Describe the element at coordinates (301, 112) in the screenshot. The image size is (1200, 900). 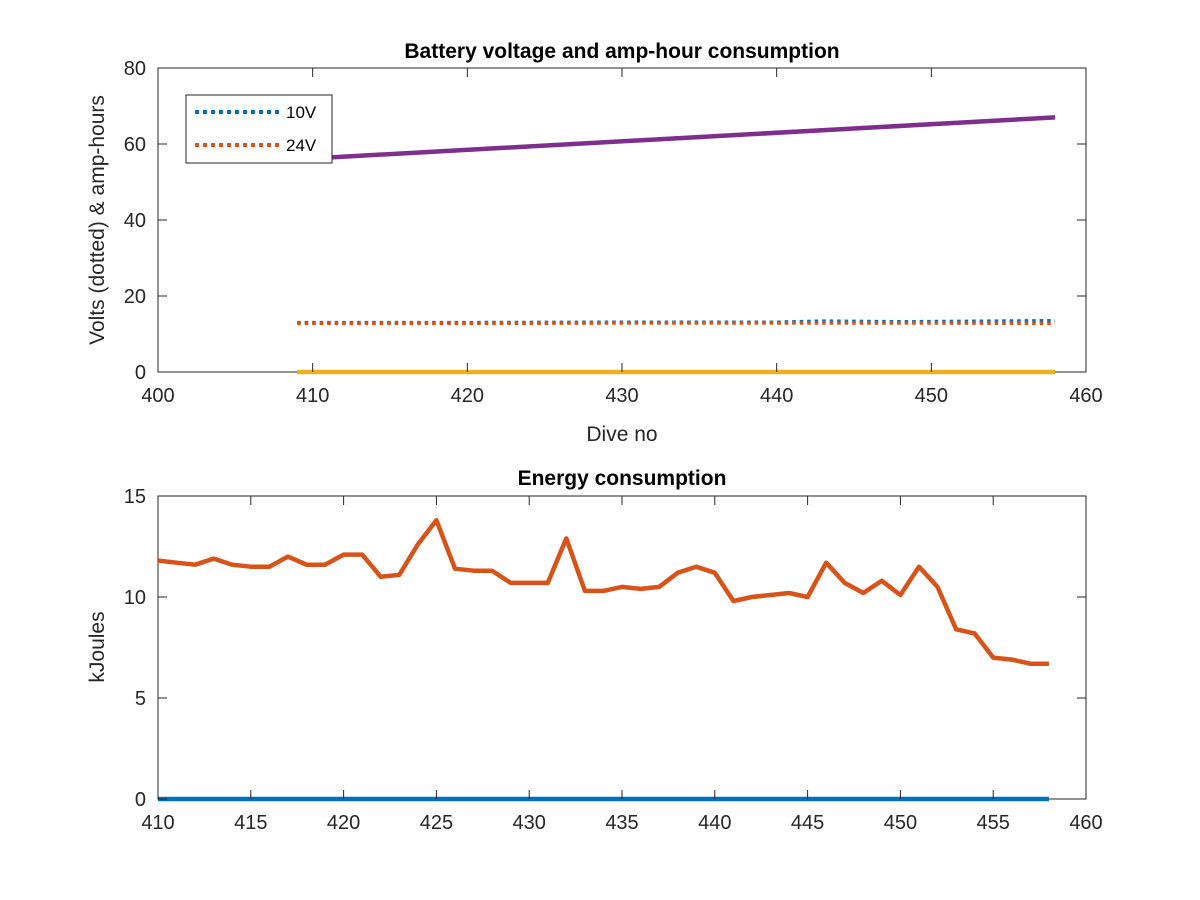
I see `legend-label-10v: 10V` at that location.